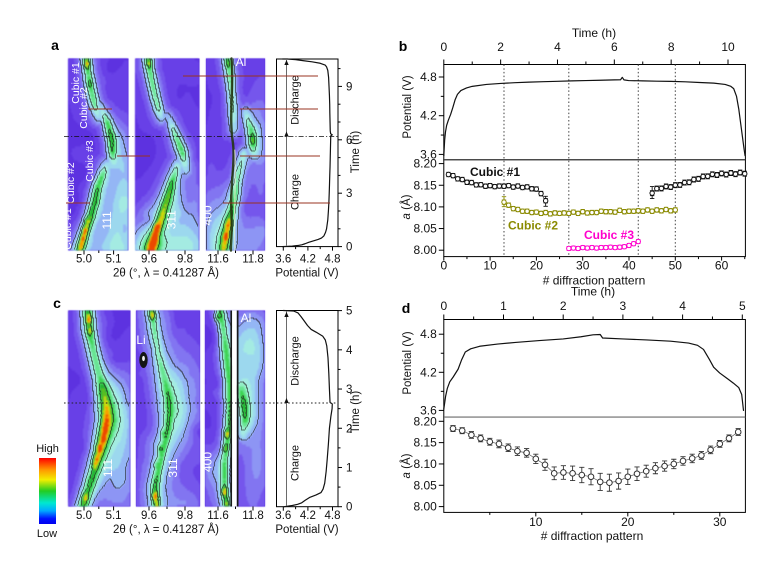  I want to click on svg-text: 60, so click(722, 266).